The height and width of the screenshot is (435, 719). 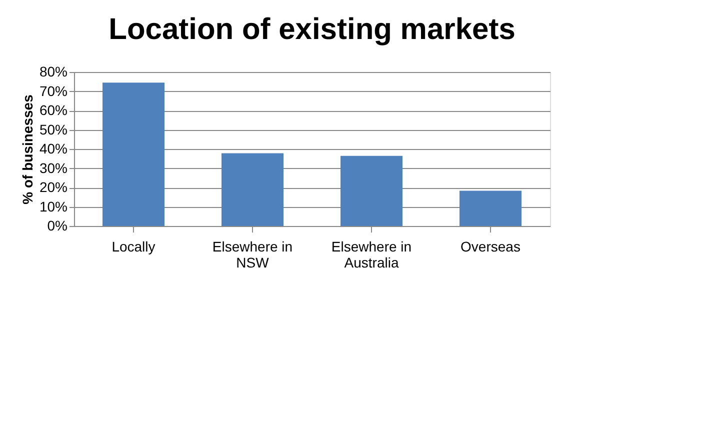 What do you see at coordinates (312, 29) in the screenshot?
I see `chart-title: Location of existing markets` at bounding box center [312, 29].